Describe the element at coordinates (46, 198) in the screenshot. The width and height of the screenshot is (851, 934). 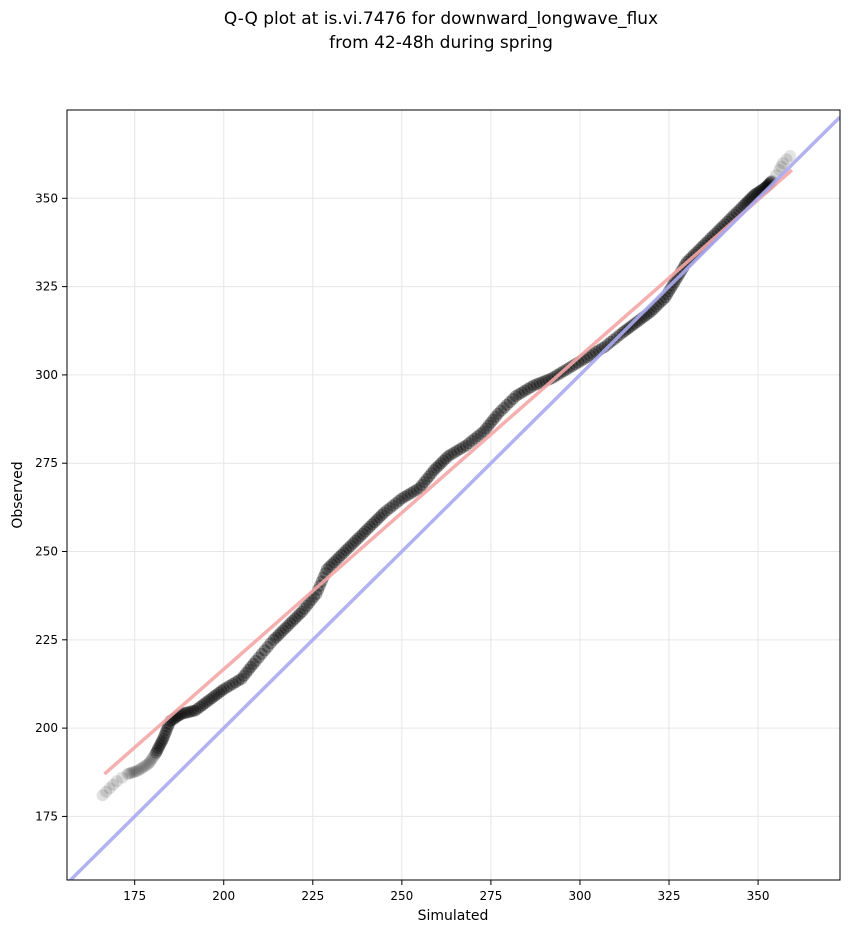
I see `y-tick-label: 350` at that location.